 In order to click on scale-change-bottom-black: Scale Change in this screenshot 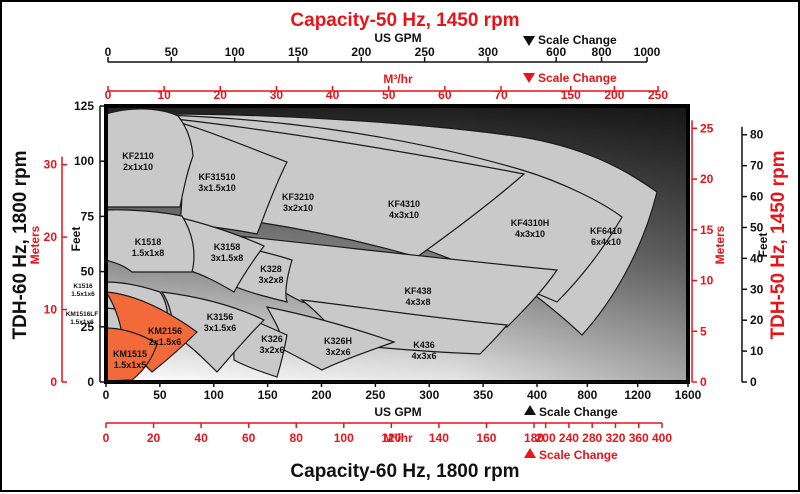, I will do `click(571, 412)`.